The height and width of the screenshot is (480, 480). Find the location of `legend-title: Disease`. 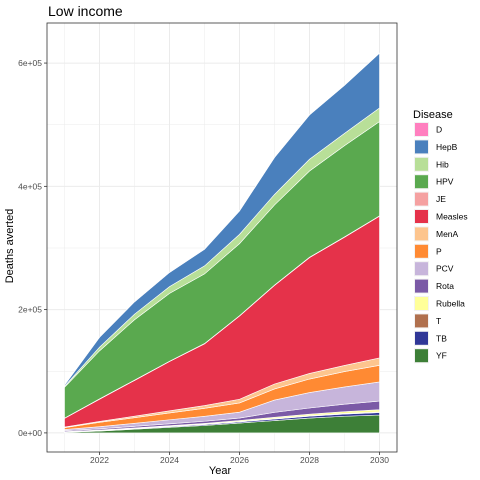

legend-title: Disease is located at coordinates (433, 115).